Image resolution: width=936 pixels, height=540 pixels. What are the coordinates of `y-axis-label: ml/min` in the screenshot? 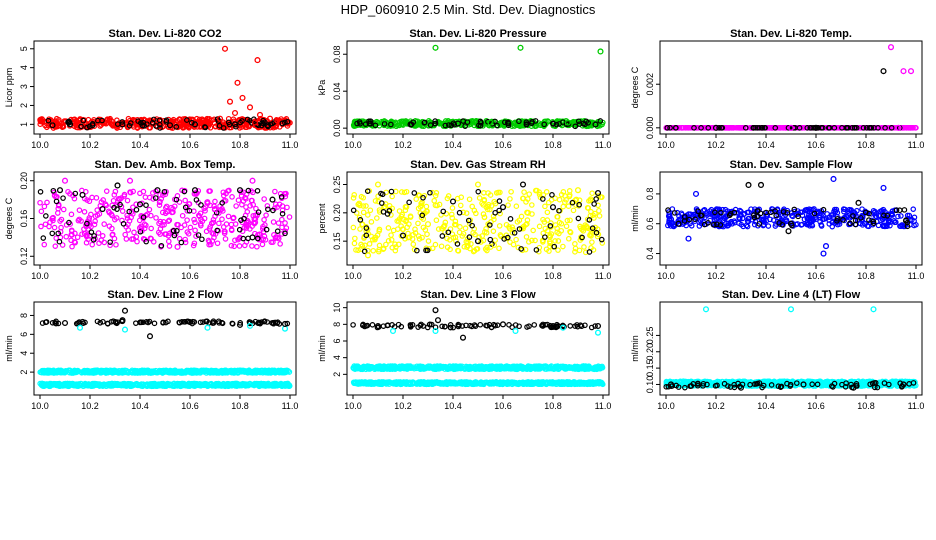 It's located at (322, 348).